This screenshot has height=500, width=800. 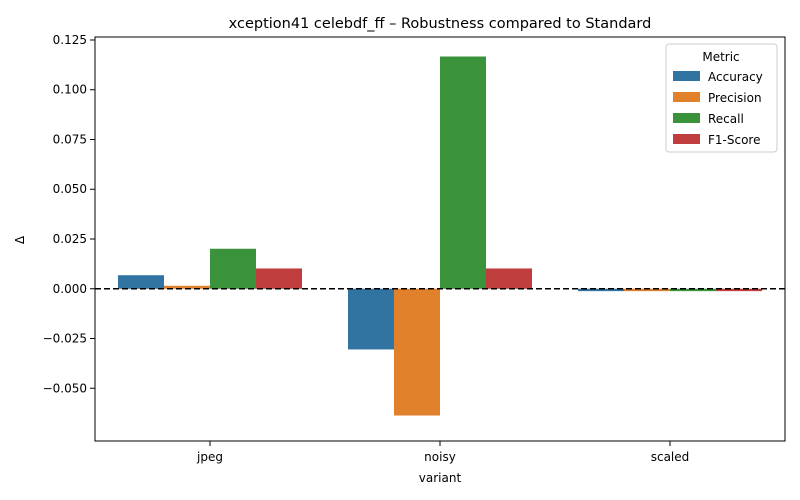 What do you see at coordinates (720, 57) in the screenshot?
I see `legend-title: Metric` at bounding box center [720, 57].